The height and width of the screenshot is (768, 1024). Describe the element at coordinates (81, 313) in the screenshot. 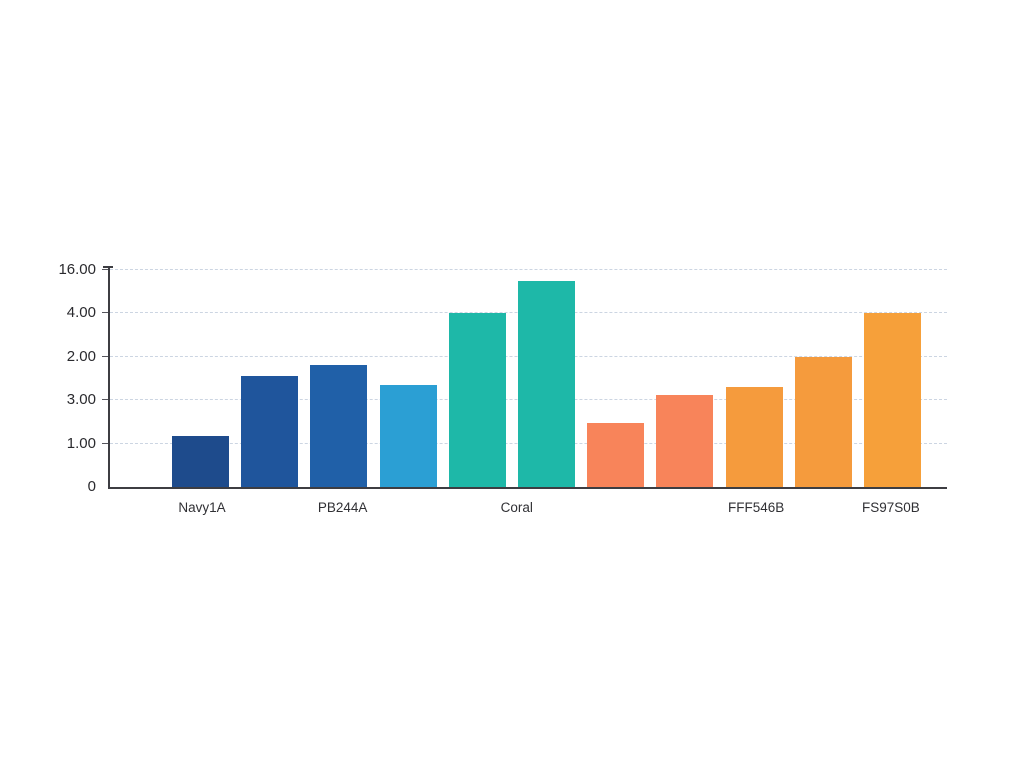

I see `y-axis-tick-label: 4.00` at that location.